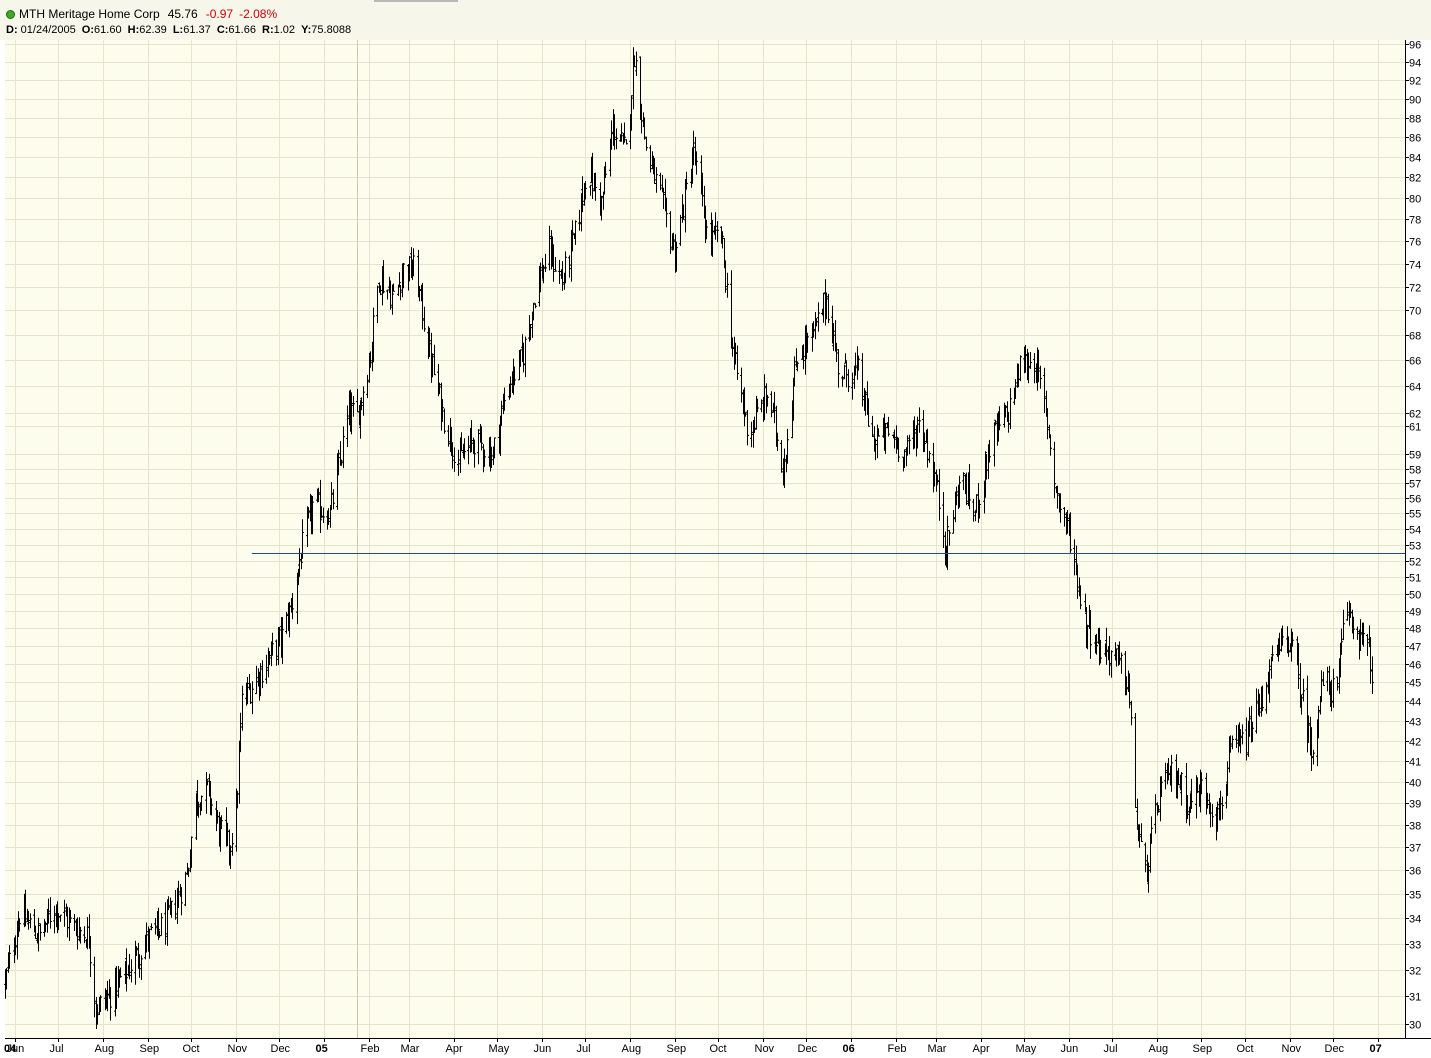 This screenshot has width=1431, height=1058. Describe the element at coordinates (105, 1049) in the screenshot. I see `time-tick-label: Aug` at that location.